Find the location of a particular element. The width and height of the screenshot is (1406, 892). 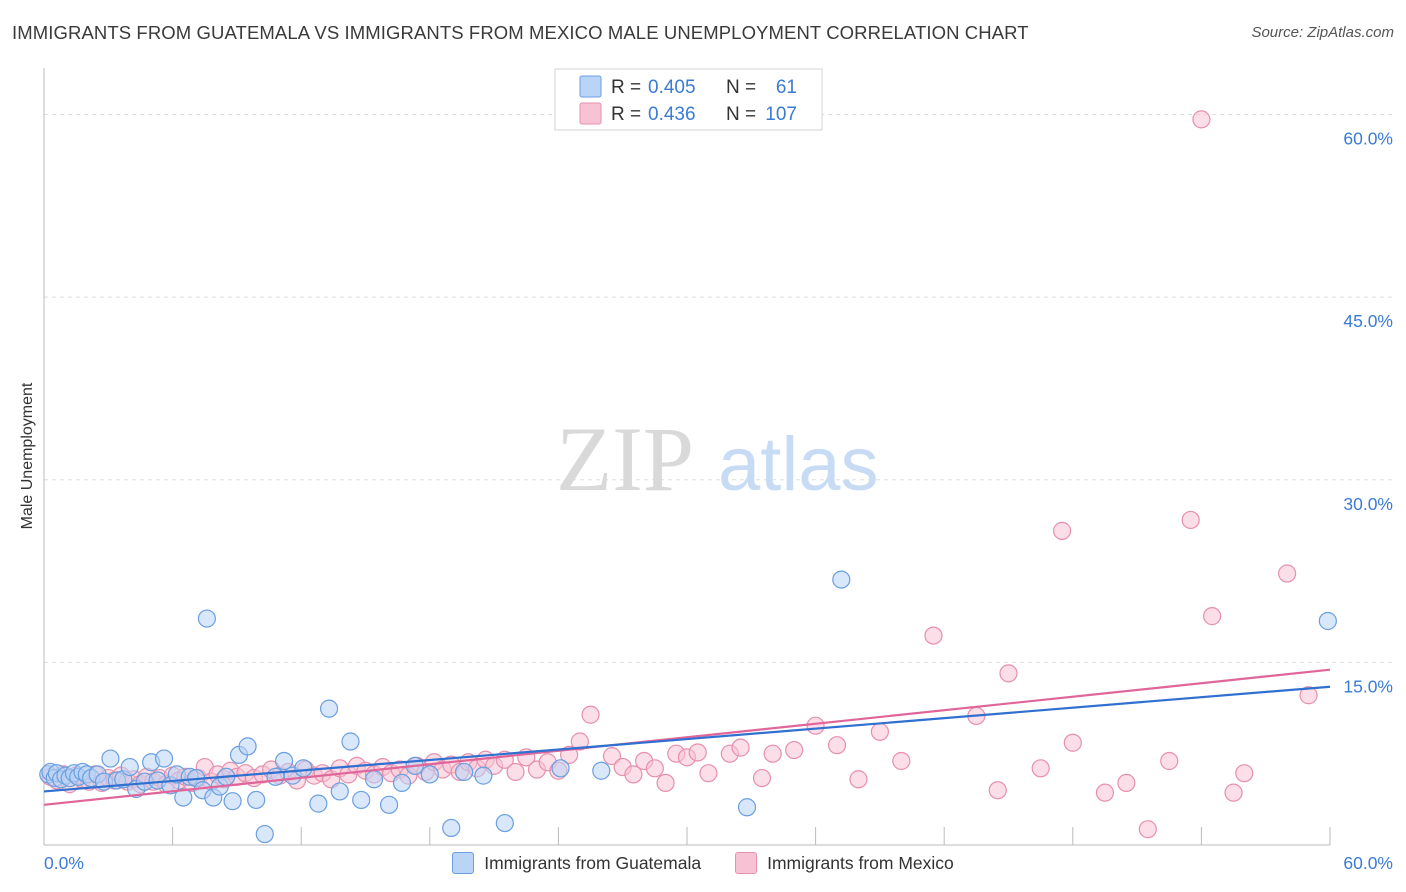

bottom-legend-item-guatemala: Immigrants from Guatemala is located at coordinates (576, 863).